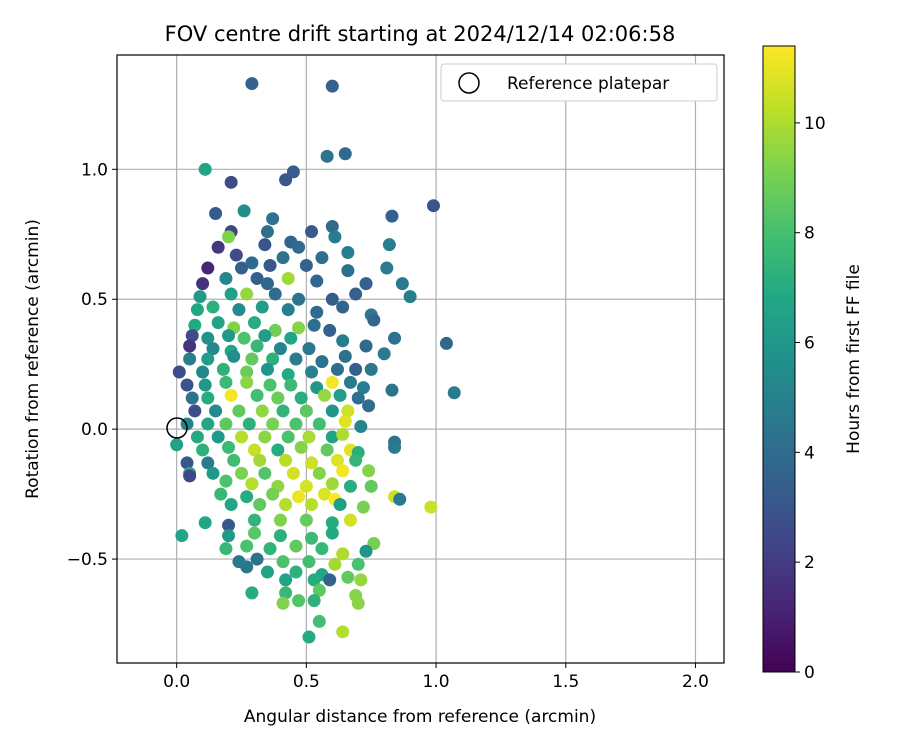  What do you see at coordinates (695, 682) in the screenshot?
I see `x-tick-label: 2.0` at bounding box center [695, 682].